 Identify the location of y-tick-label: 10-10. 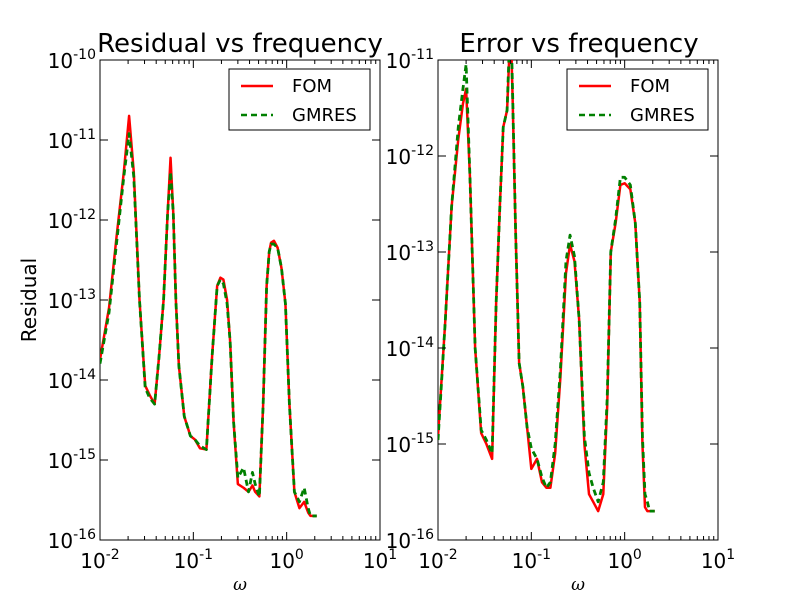
(72, 60).